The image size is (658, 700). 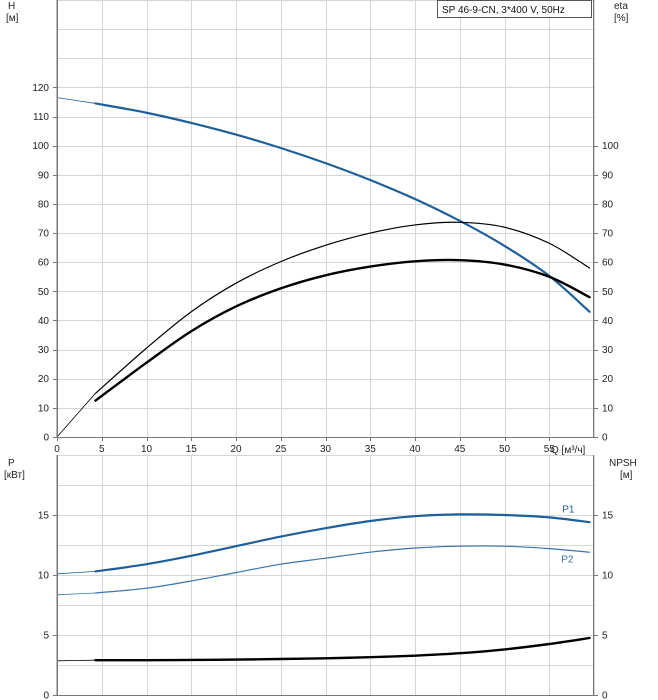 What do you see at coordinates (342, 569) in the screenshot?
I see `series-P2-line` at bounding box center [342, 569].